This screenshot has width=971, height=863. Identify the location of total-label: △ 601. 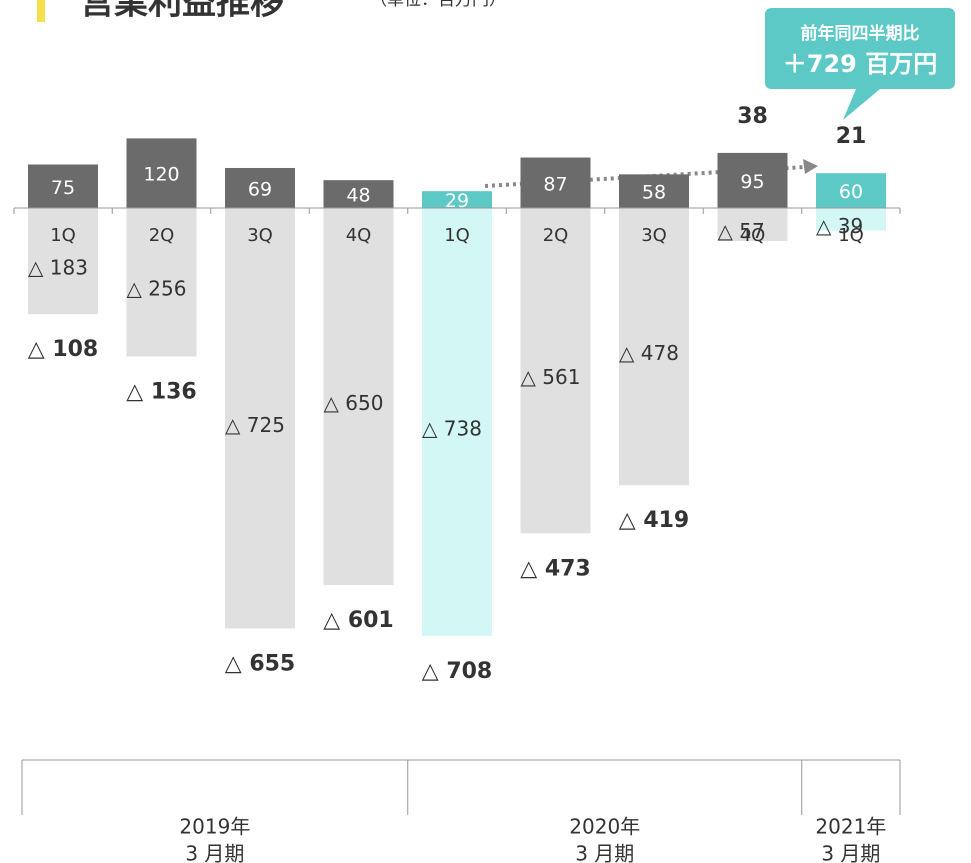
(358, 620).